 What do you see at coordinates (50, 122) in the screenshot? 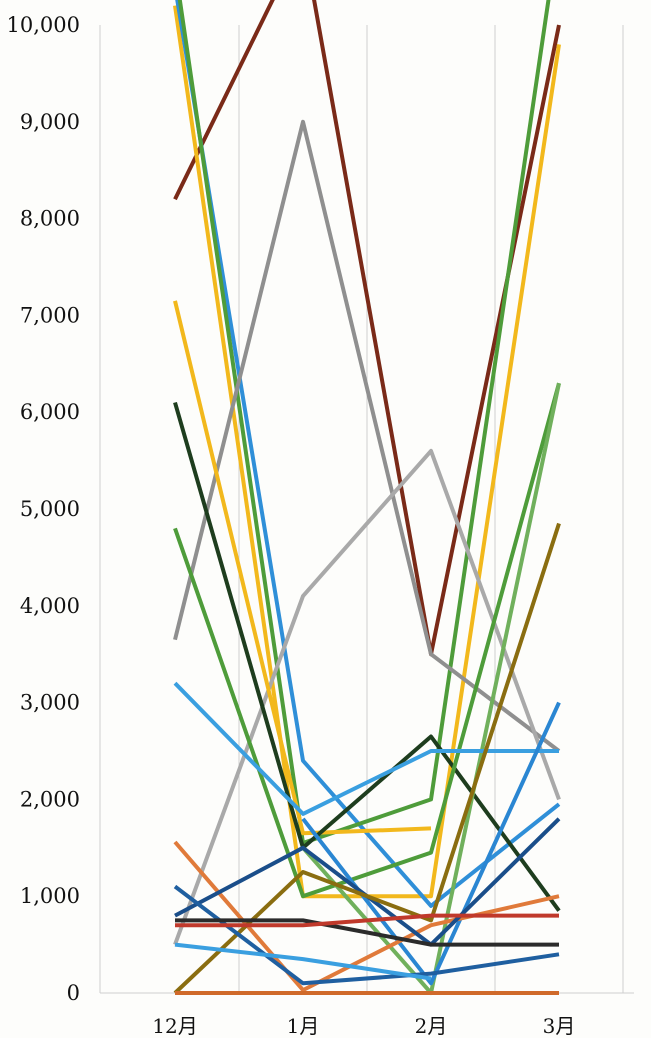
I see `y-tick-label: 9,000` at bounding box center [50, 122].